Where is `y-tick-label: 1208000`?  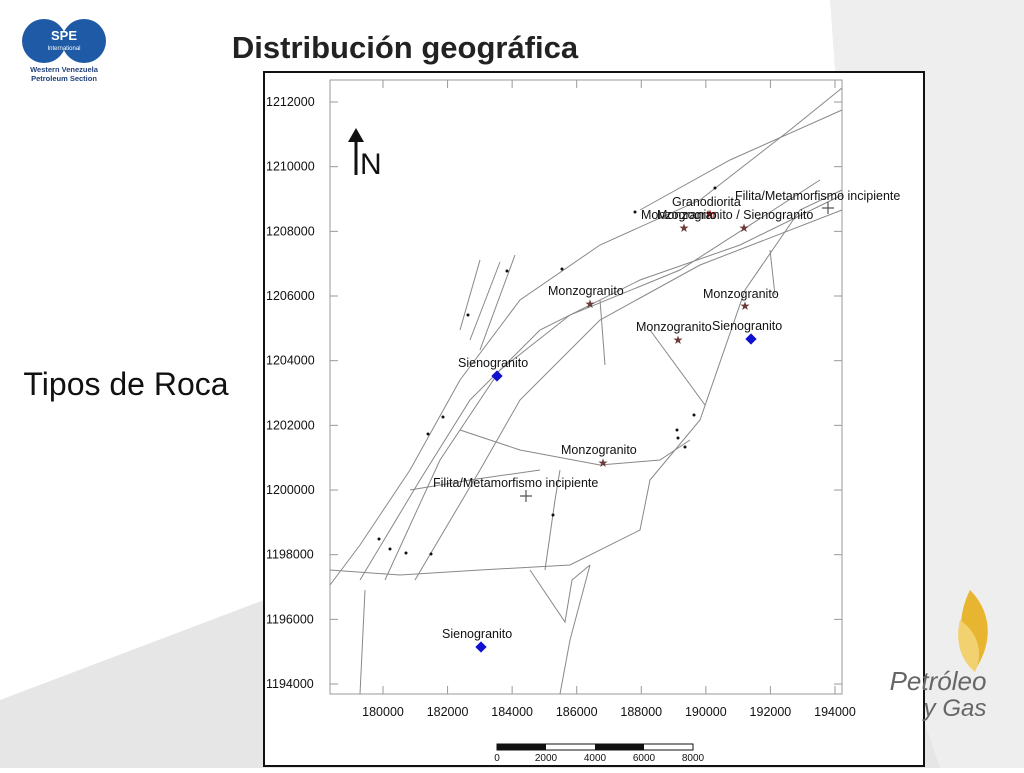 y-tick-label: 1208000 is located at coordinates (290, 231).